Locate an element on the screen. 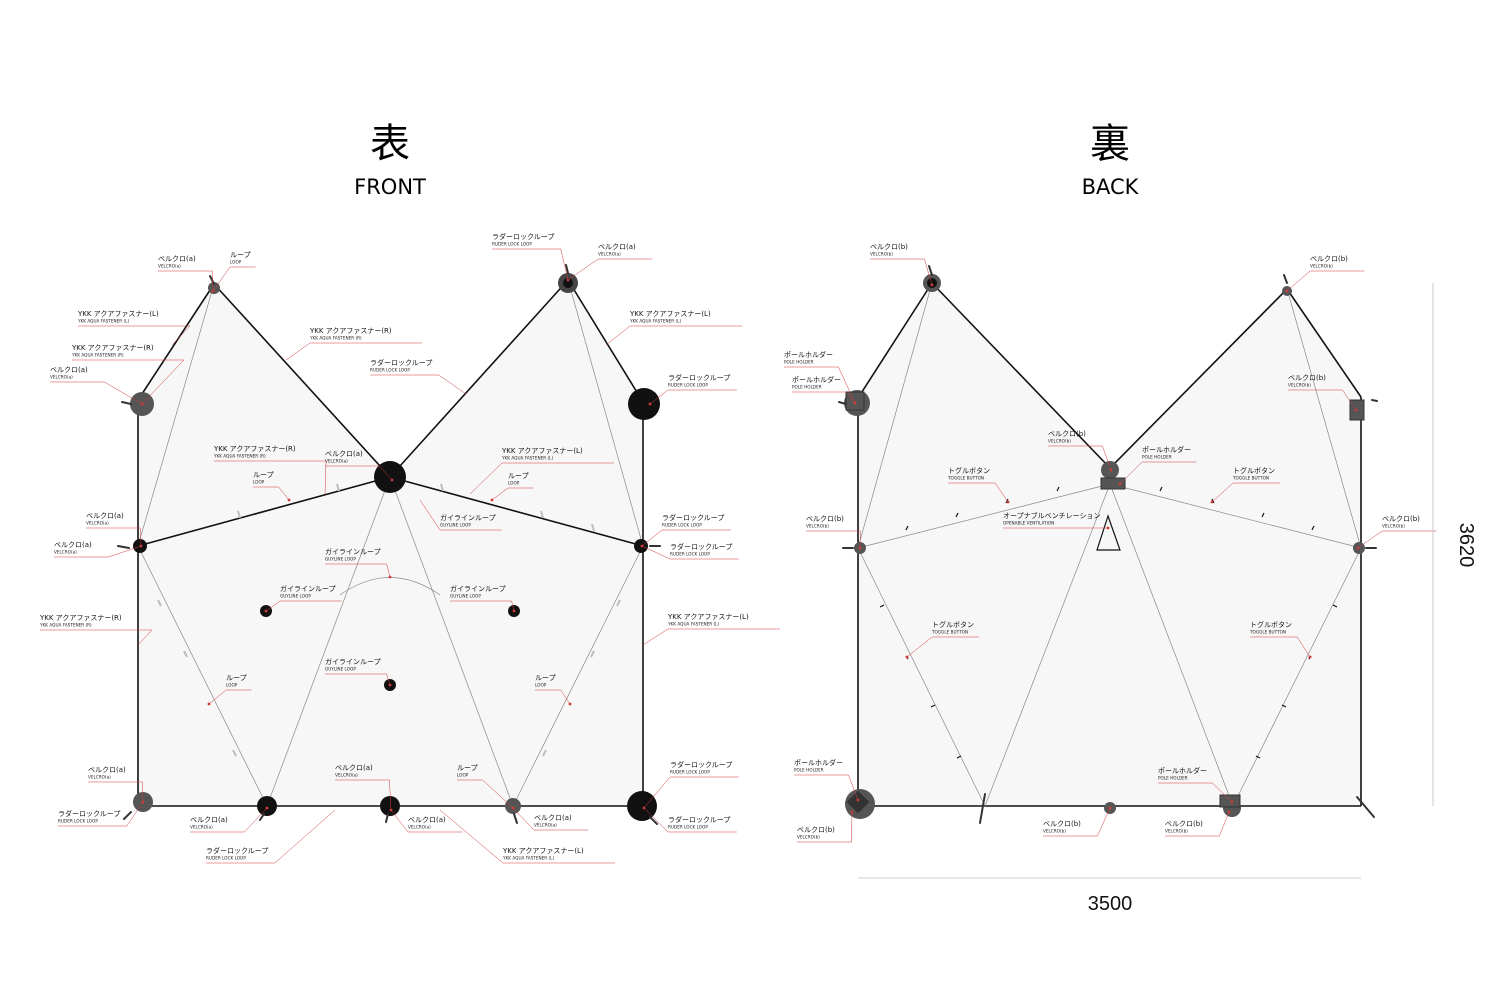 This screenshot has height=1000, width=1500. back-title: BACK is located at coordinates (1111, 187).